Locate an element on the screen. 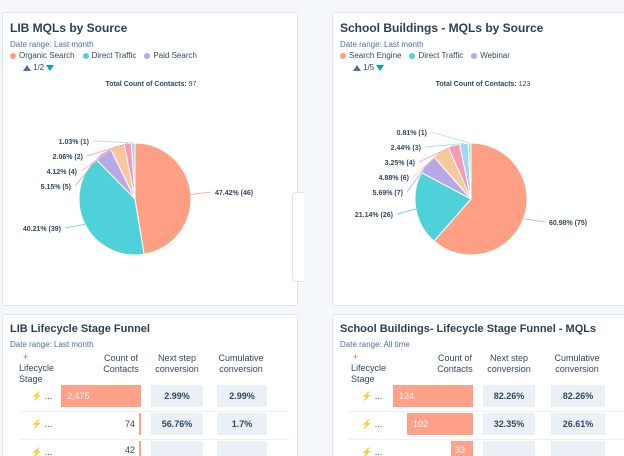 The width and height of the screenshot is (624, 456). legend-item: Search Engine is located at coordinates (370, 55).